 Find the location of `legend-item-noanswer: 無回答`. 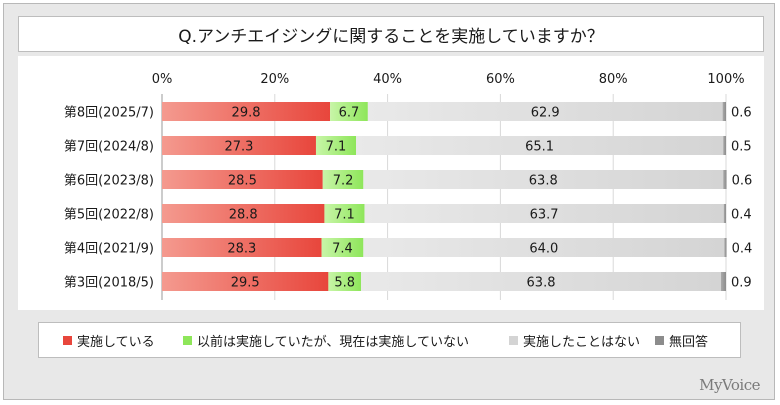

legend-item-noanswer: 無回答 is located at coordinates (681, 340).